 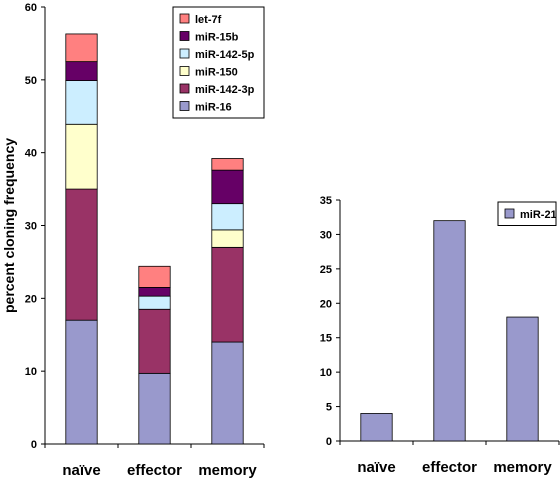 I want to click on bar-let-7f-memory, so click(x=227, y=164).